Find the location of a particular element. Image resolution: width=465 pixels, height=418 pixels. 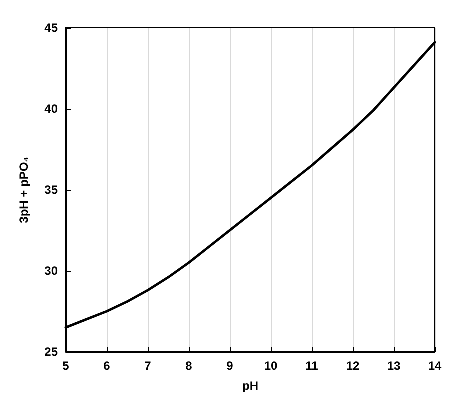

y-axis-title: 3pH + pPO₄ is located at coordinates (24, 190).